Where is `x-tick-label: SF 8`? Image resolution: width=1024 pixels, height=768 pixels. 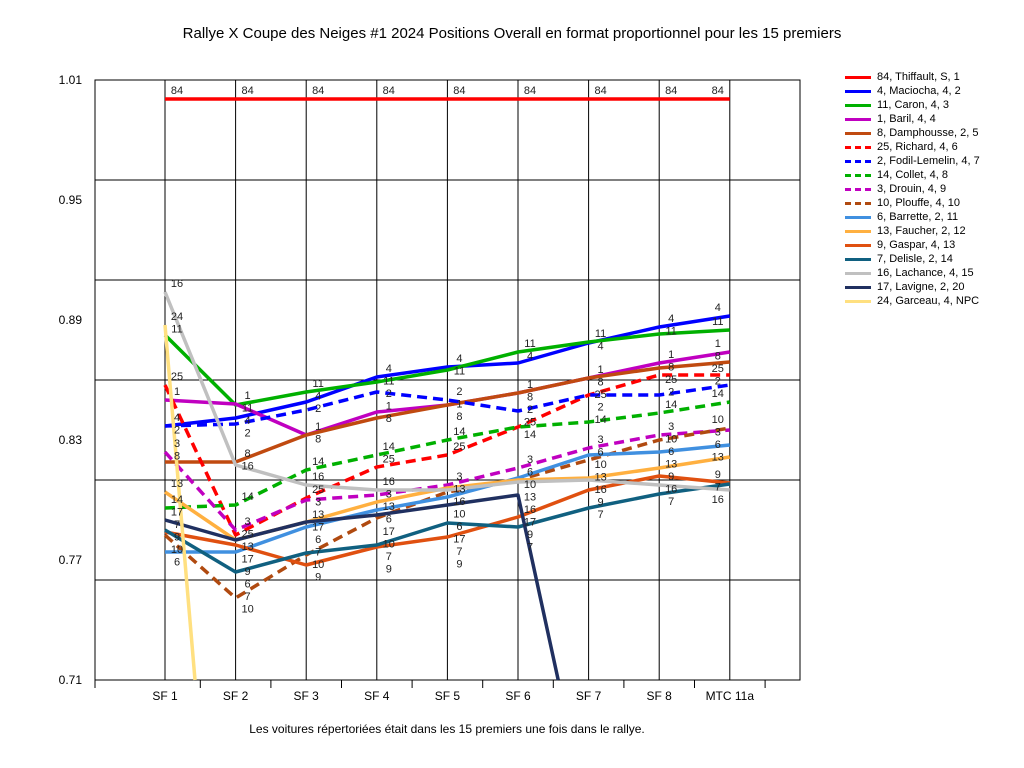
x-tick-label: SF 8 is located at coordinates (660, 696).